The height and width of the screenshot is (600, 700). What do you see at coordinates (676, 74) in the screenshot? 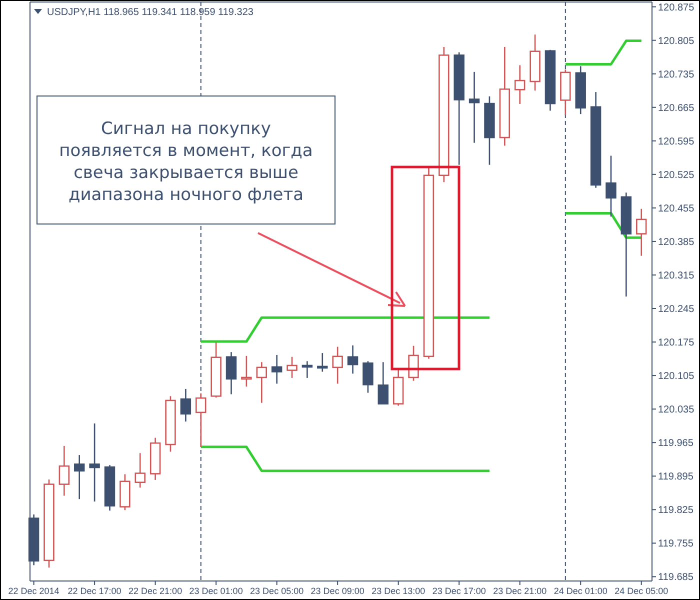
I see `y-tick-label: 120.735` at bounding box center [676, 74].